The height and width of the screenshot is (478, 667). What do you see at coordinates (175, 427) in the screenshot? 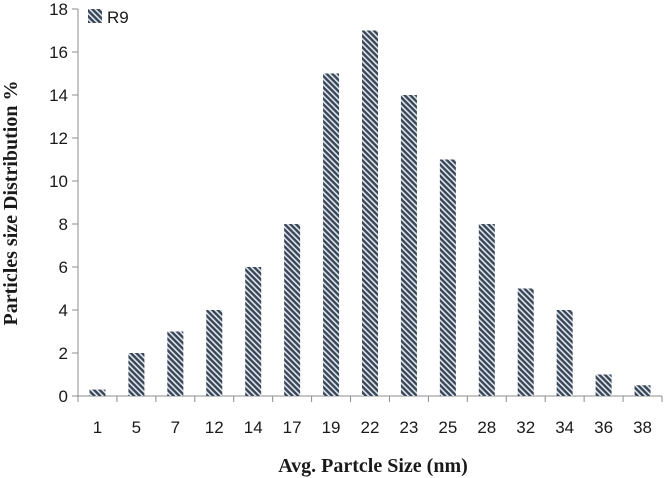
I see `x-tick-label: 7` at bounding box center [175, 427].